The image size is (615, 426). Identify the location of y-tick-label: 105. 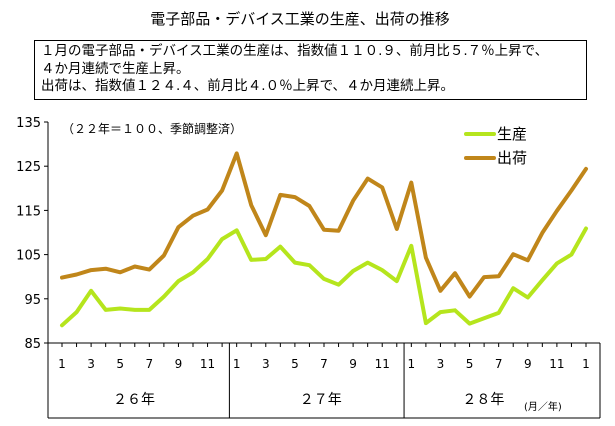
(28, 256).